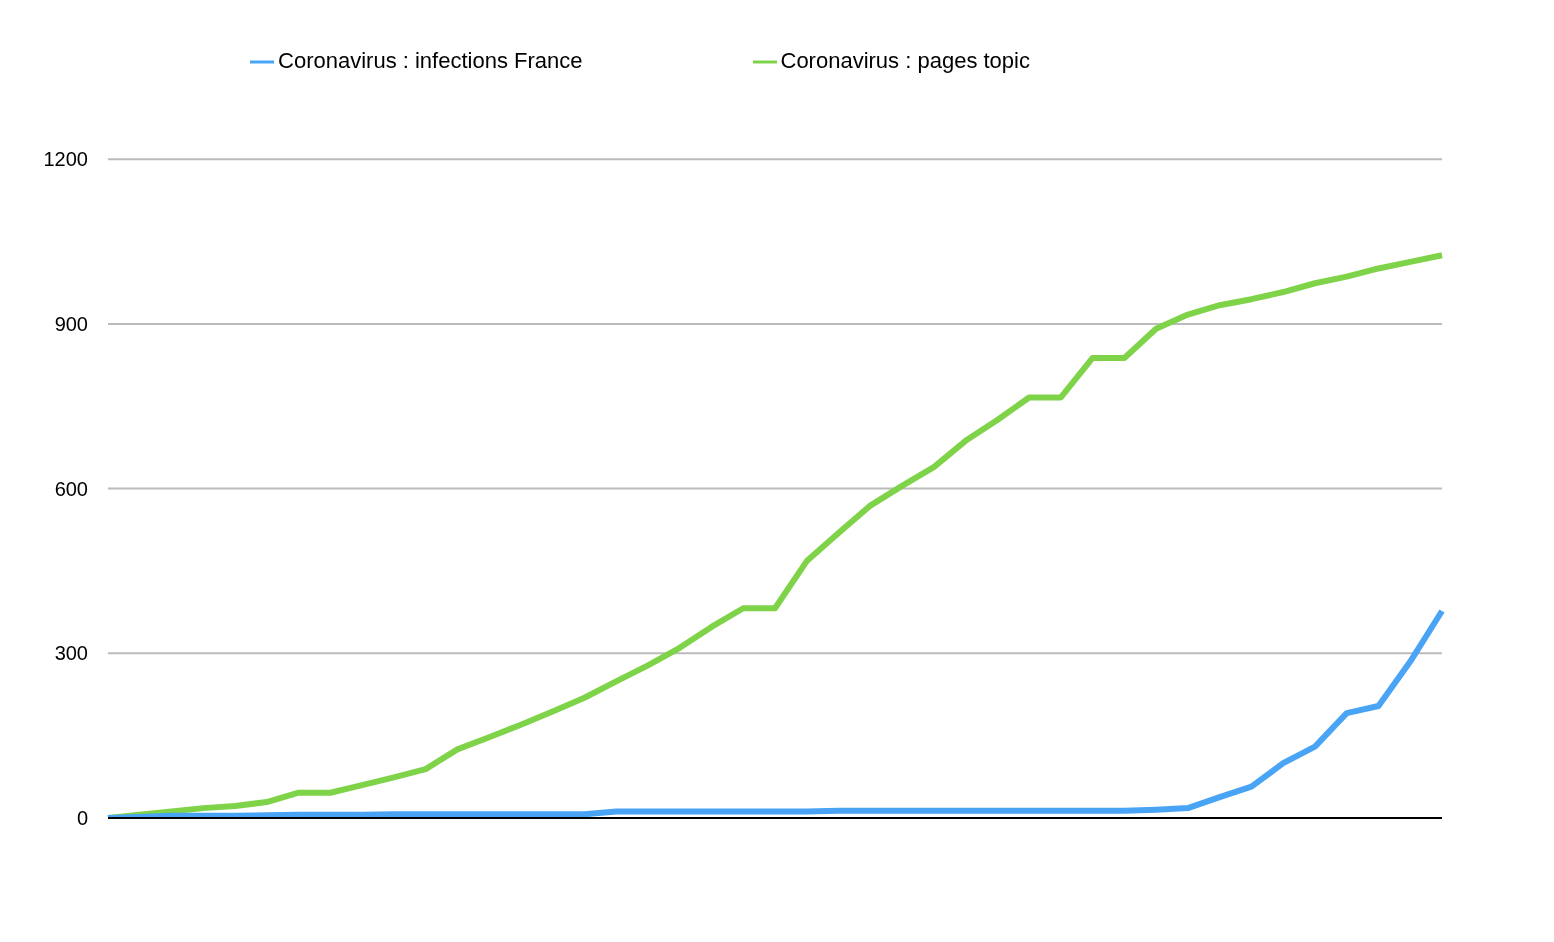  I want to click on y-tick-label: 1200, so click(65, 159).